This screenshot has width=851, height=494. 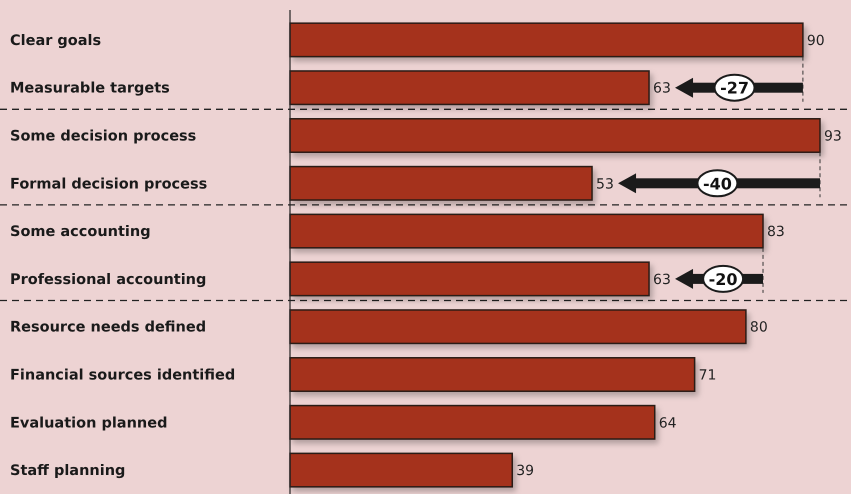 What do you see at coordinates (605, 184) in the screenshot?
I see `data-label: 53` at bounding box center [605, 184].